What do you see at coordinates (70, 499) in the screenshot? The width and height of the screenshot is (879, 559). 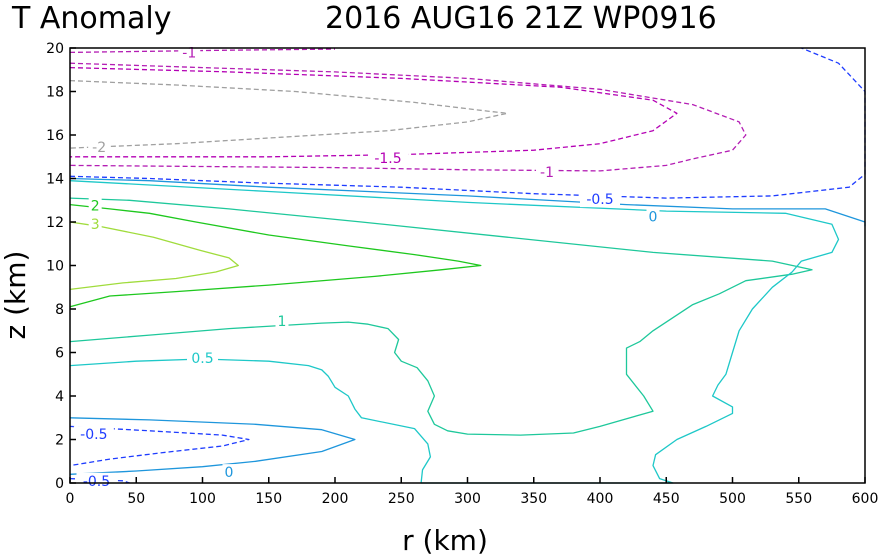 I see `x-tick-label: 0` at bounding box center [70, 499].